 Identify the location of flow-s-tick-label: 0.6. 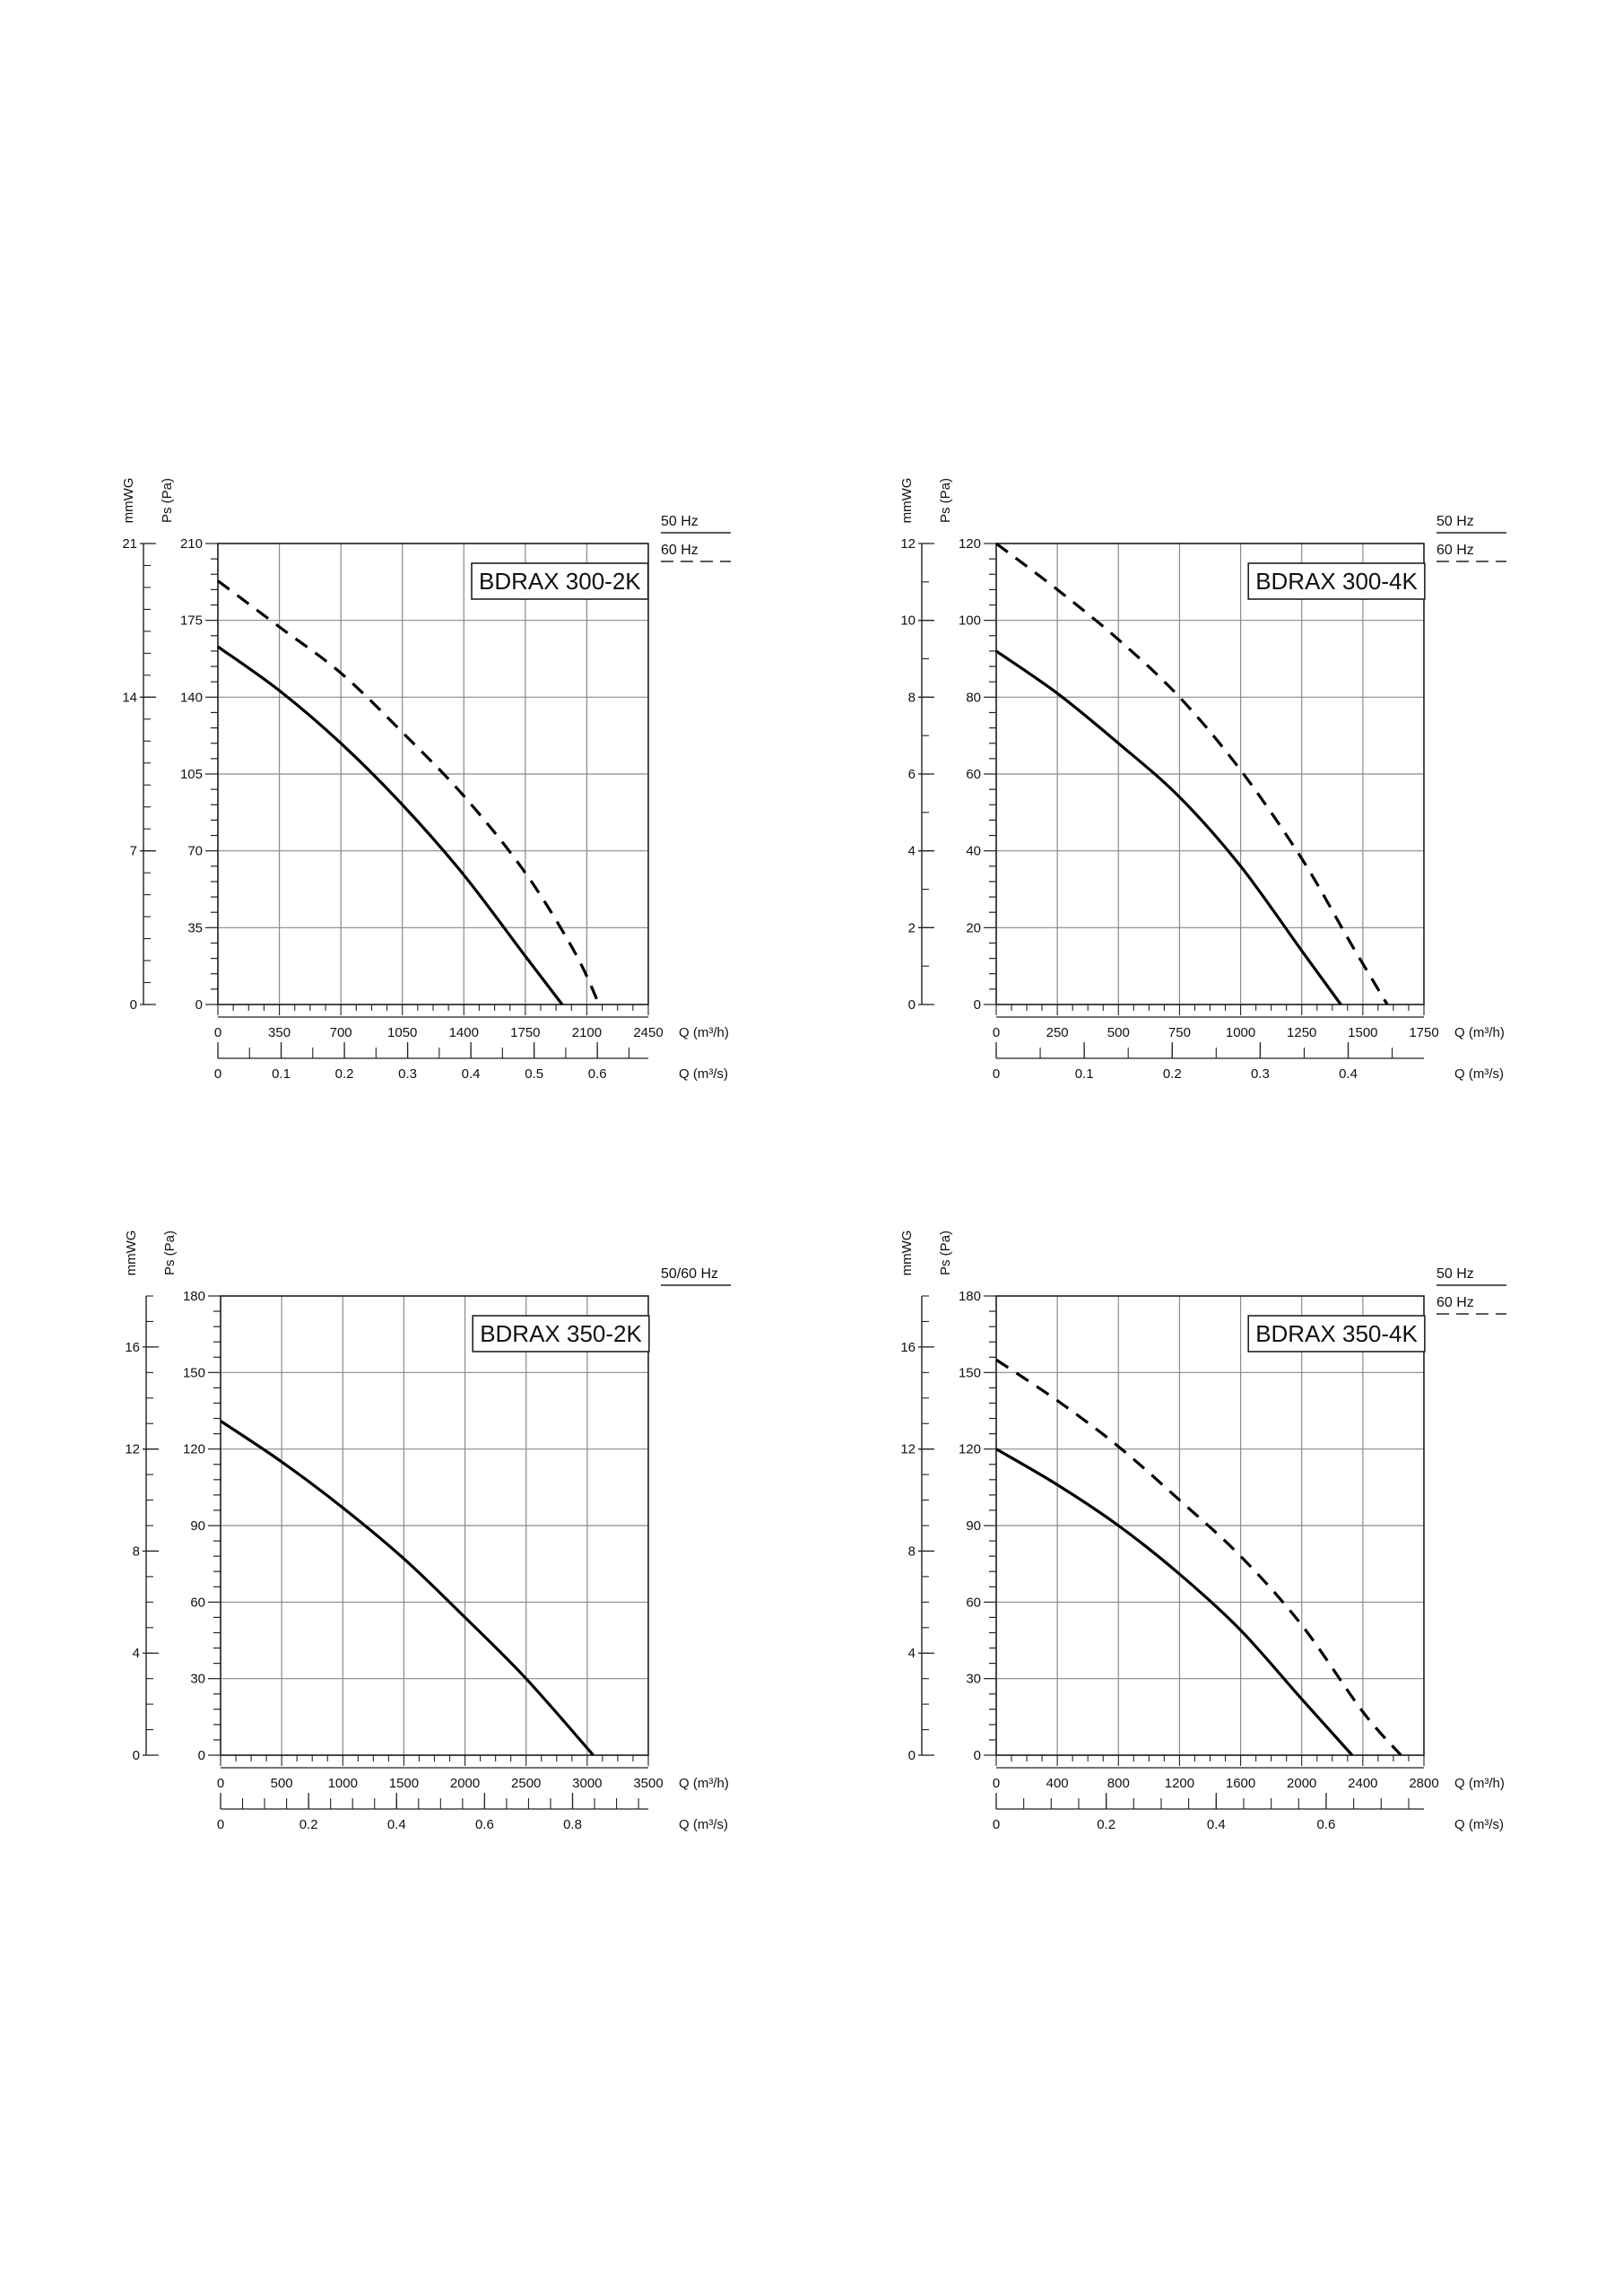
(1326, 1824).